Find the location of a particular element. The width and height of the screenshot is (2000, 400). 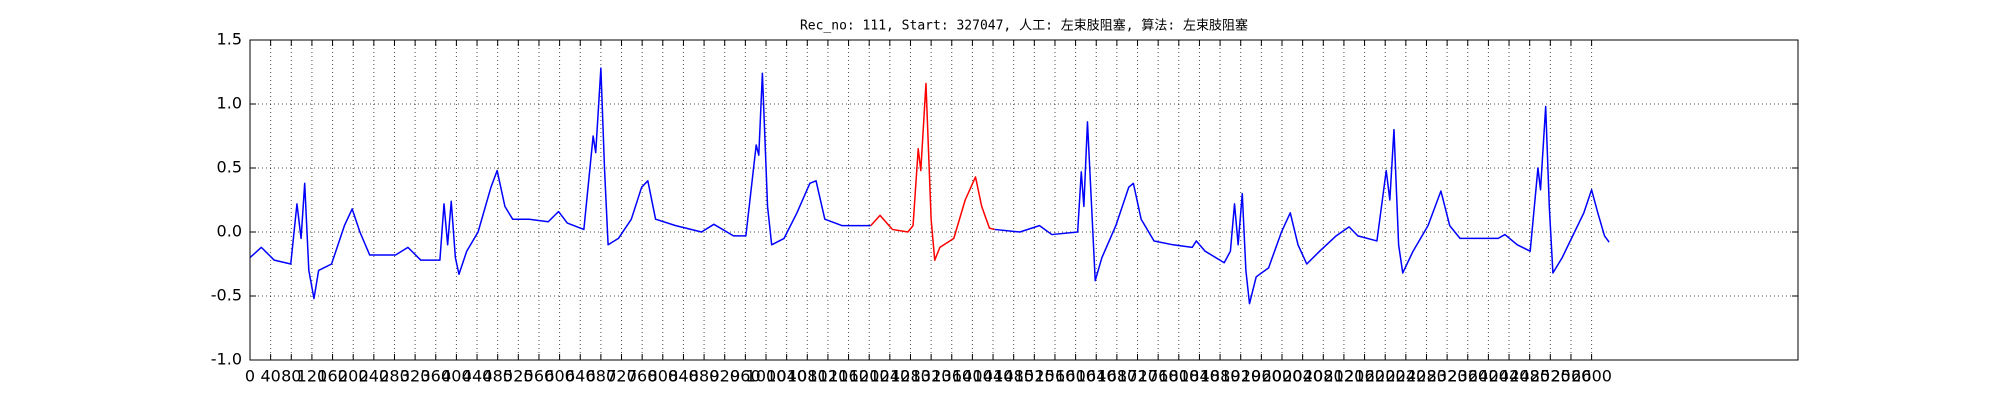

x-tick-label: 40 is located at coordinates (270, 376).